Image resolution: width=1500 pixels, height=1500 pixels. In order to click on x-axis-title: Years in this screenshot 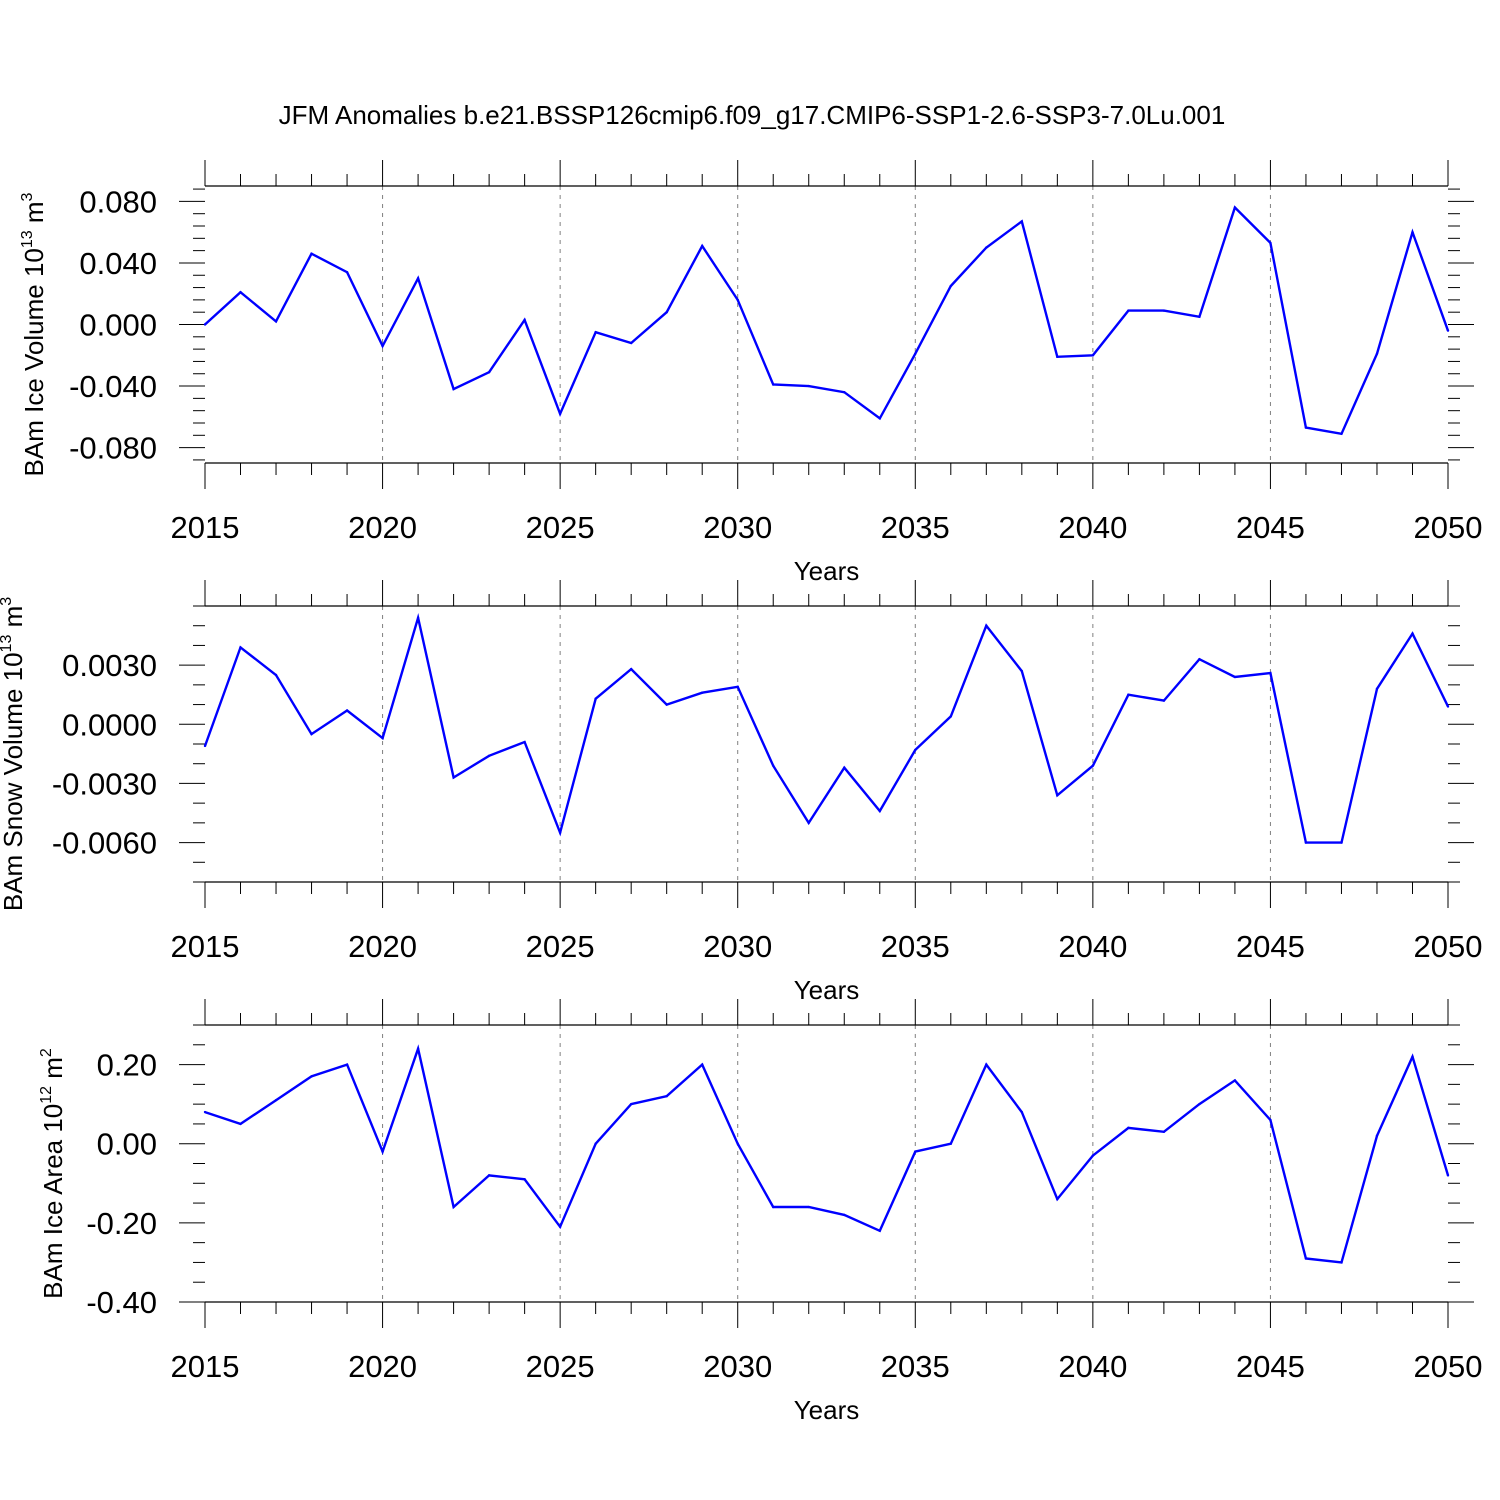, I will do `click(827, 1410)`.